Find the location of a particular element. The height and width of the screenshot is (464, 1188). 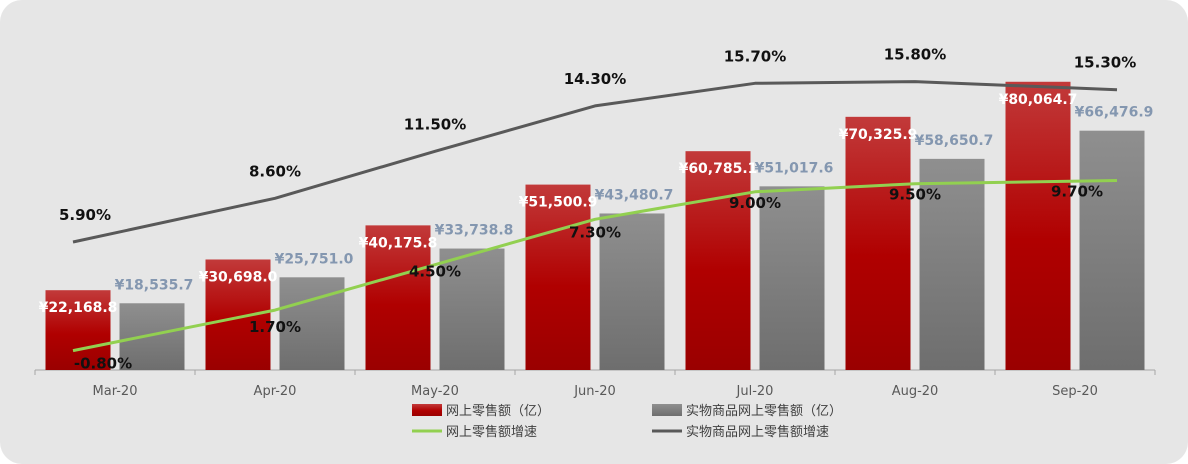

bar-physical-goods-label: ¥66,476.9 is located at coordinates (1114, 113).